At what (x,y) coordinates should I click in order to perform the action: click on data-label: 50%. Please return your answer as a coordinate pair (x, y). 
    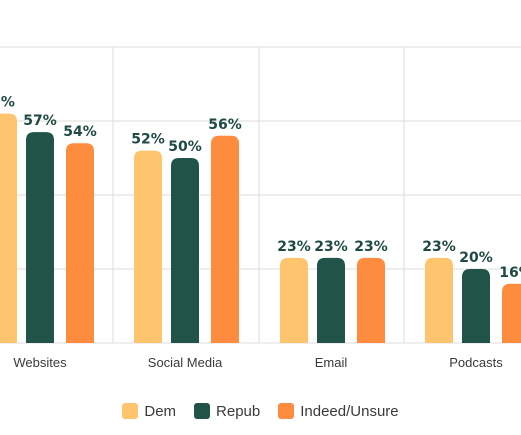
    Looking at the image, I should click on (185, 147).